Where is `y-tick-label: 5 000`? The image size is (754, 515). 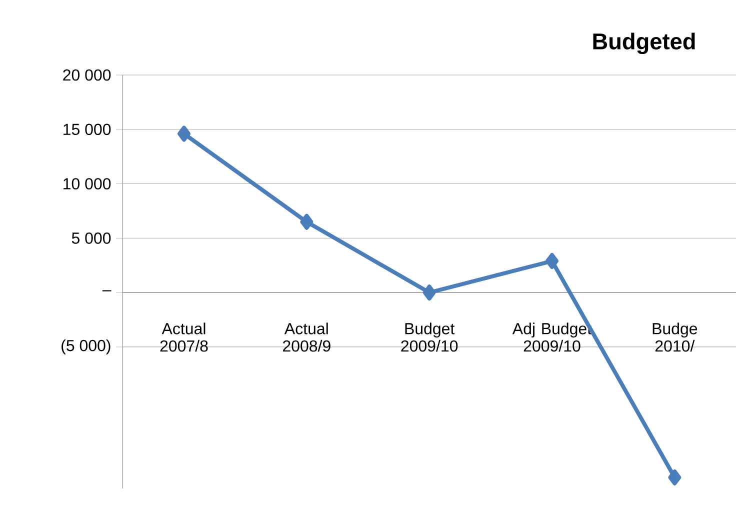
y-tick-label: 5 000 is located at coordinates (91, 238).